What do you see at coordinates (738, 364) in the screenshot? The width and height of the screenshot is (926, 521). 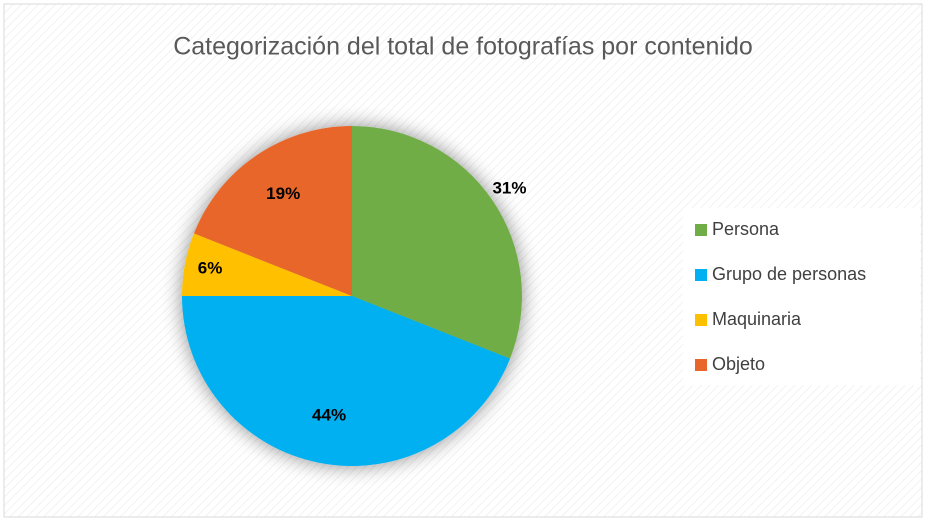 I see `legend-label: Objeto` at bounding box center [738, 364].